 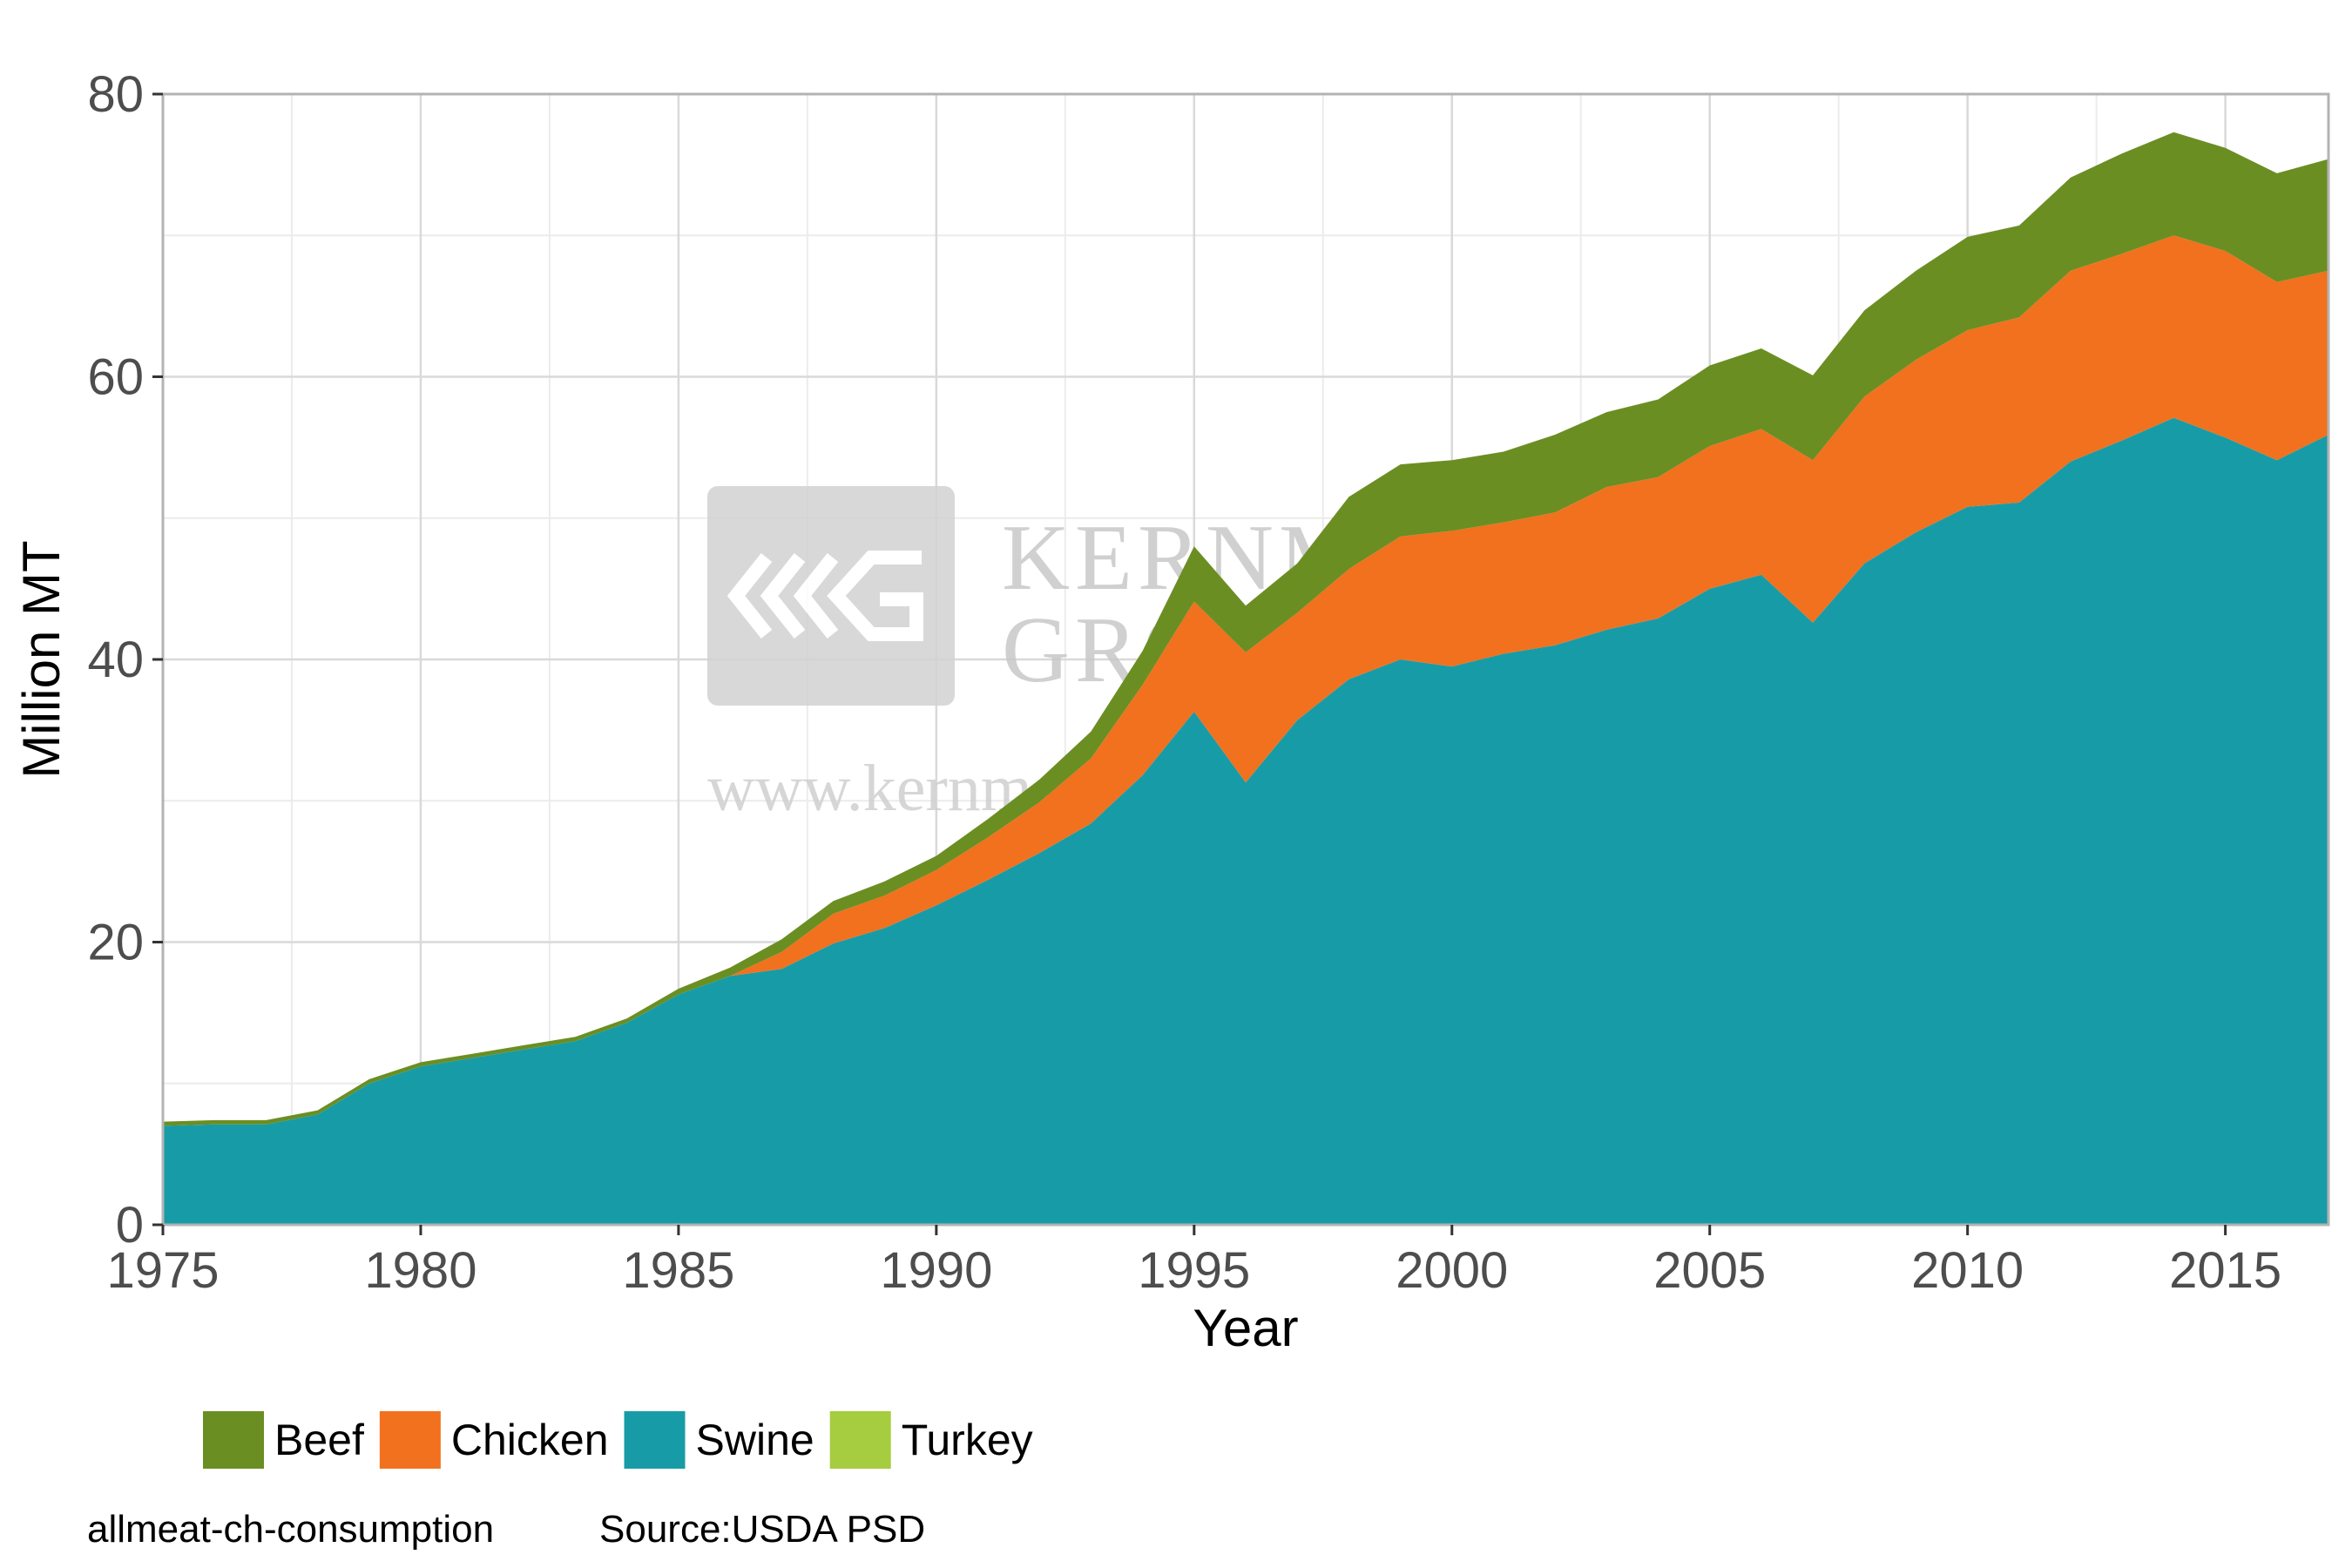 I want to click on legend-swatch-beef, so click(x=233, y=1440).